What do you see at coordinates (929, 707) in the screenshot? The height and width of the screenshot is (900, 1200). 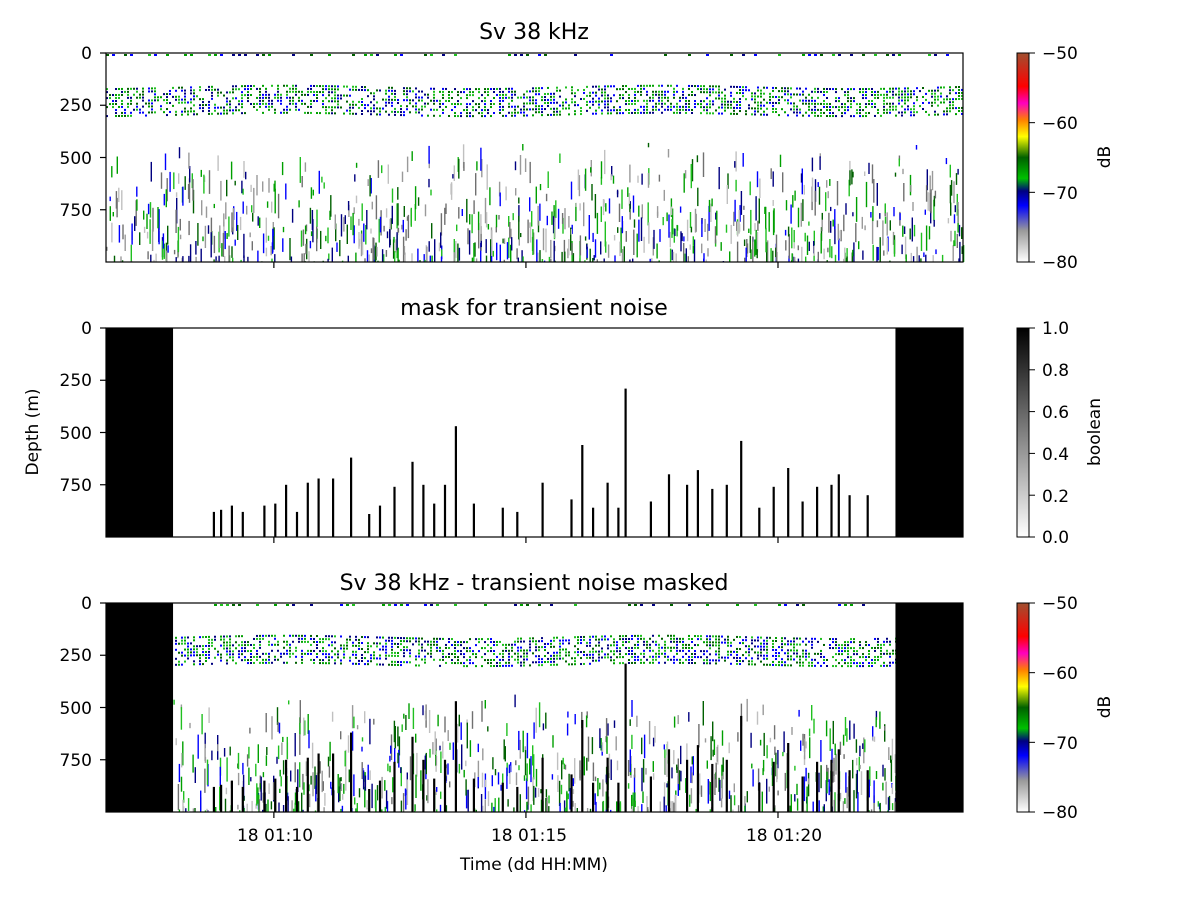 I see `mask-block-end` at bounding box center [929, 707].